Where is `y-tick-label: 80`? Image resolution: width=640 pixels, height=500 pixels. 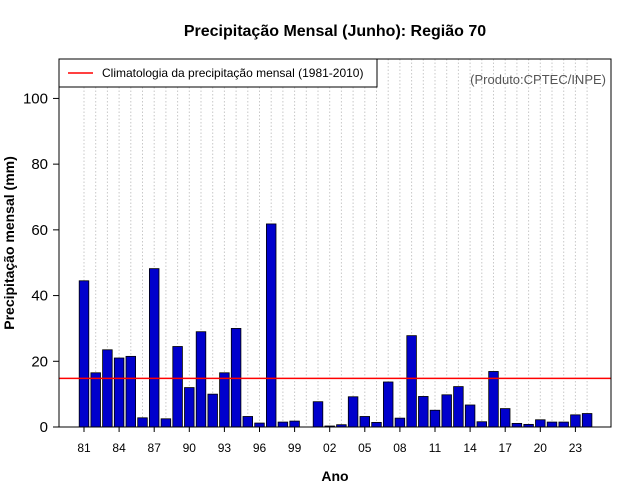
y-tick-label: 80 is located at coordinates (39, 164).